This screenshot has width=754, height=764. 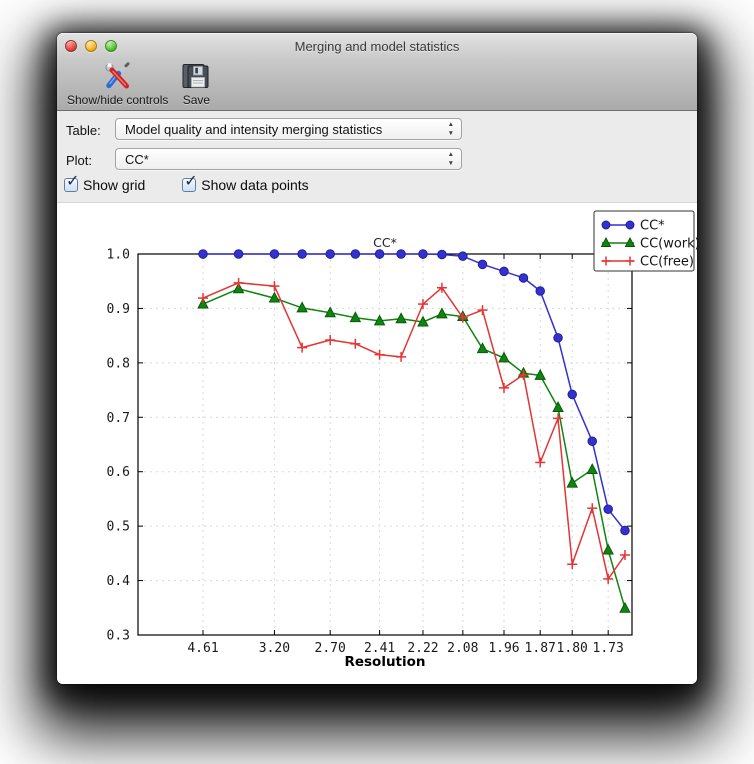 I want to click on checkbox-show-data-points: ✓ Show data points, so click(x=245, y=183).